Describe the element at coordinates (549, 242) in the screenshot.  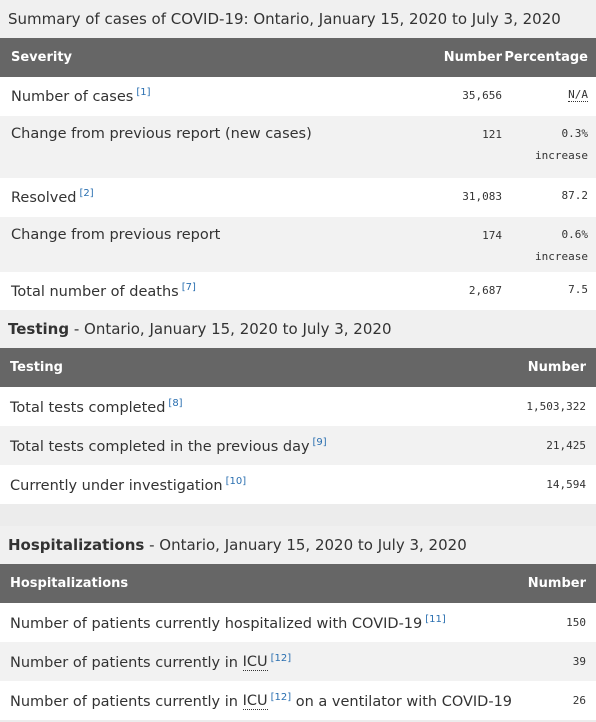
I see `percentage-cell: 0.6% increase` at that location.